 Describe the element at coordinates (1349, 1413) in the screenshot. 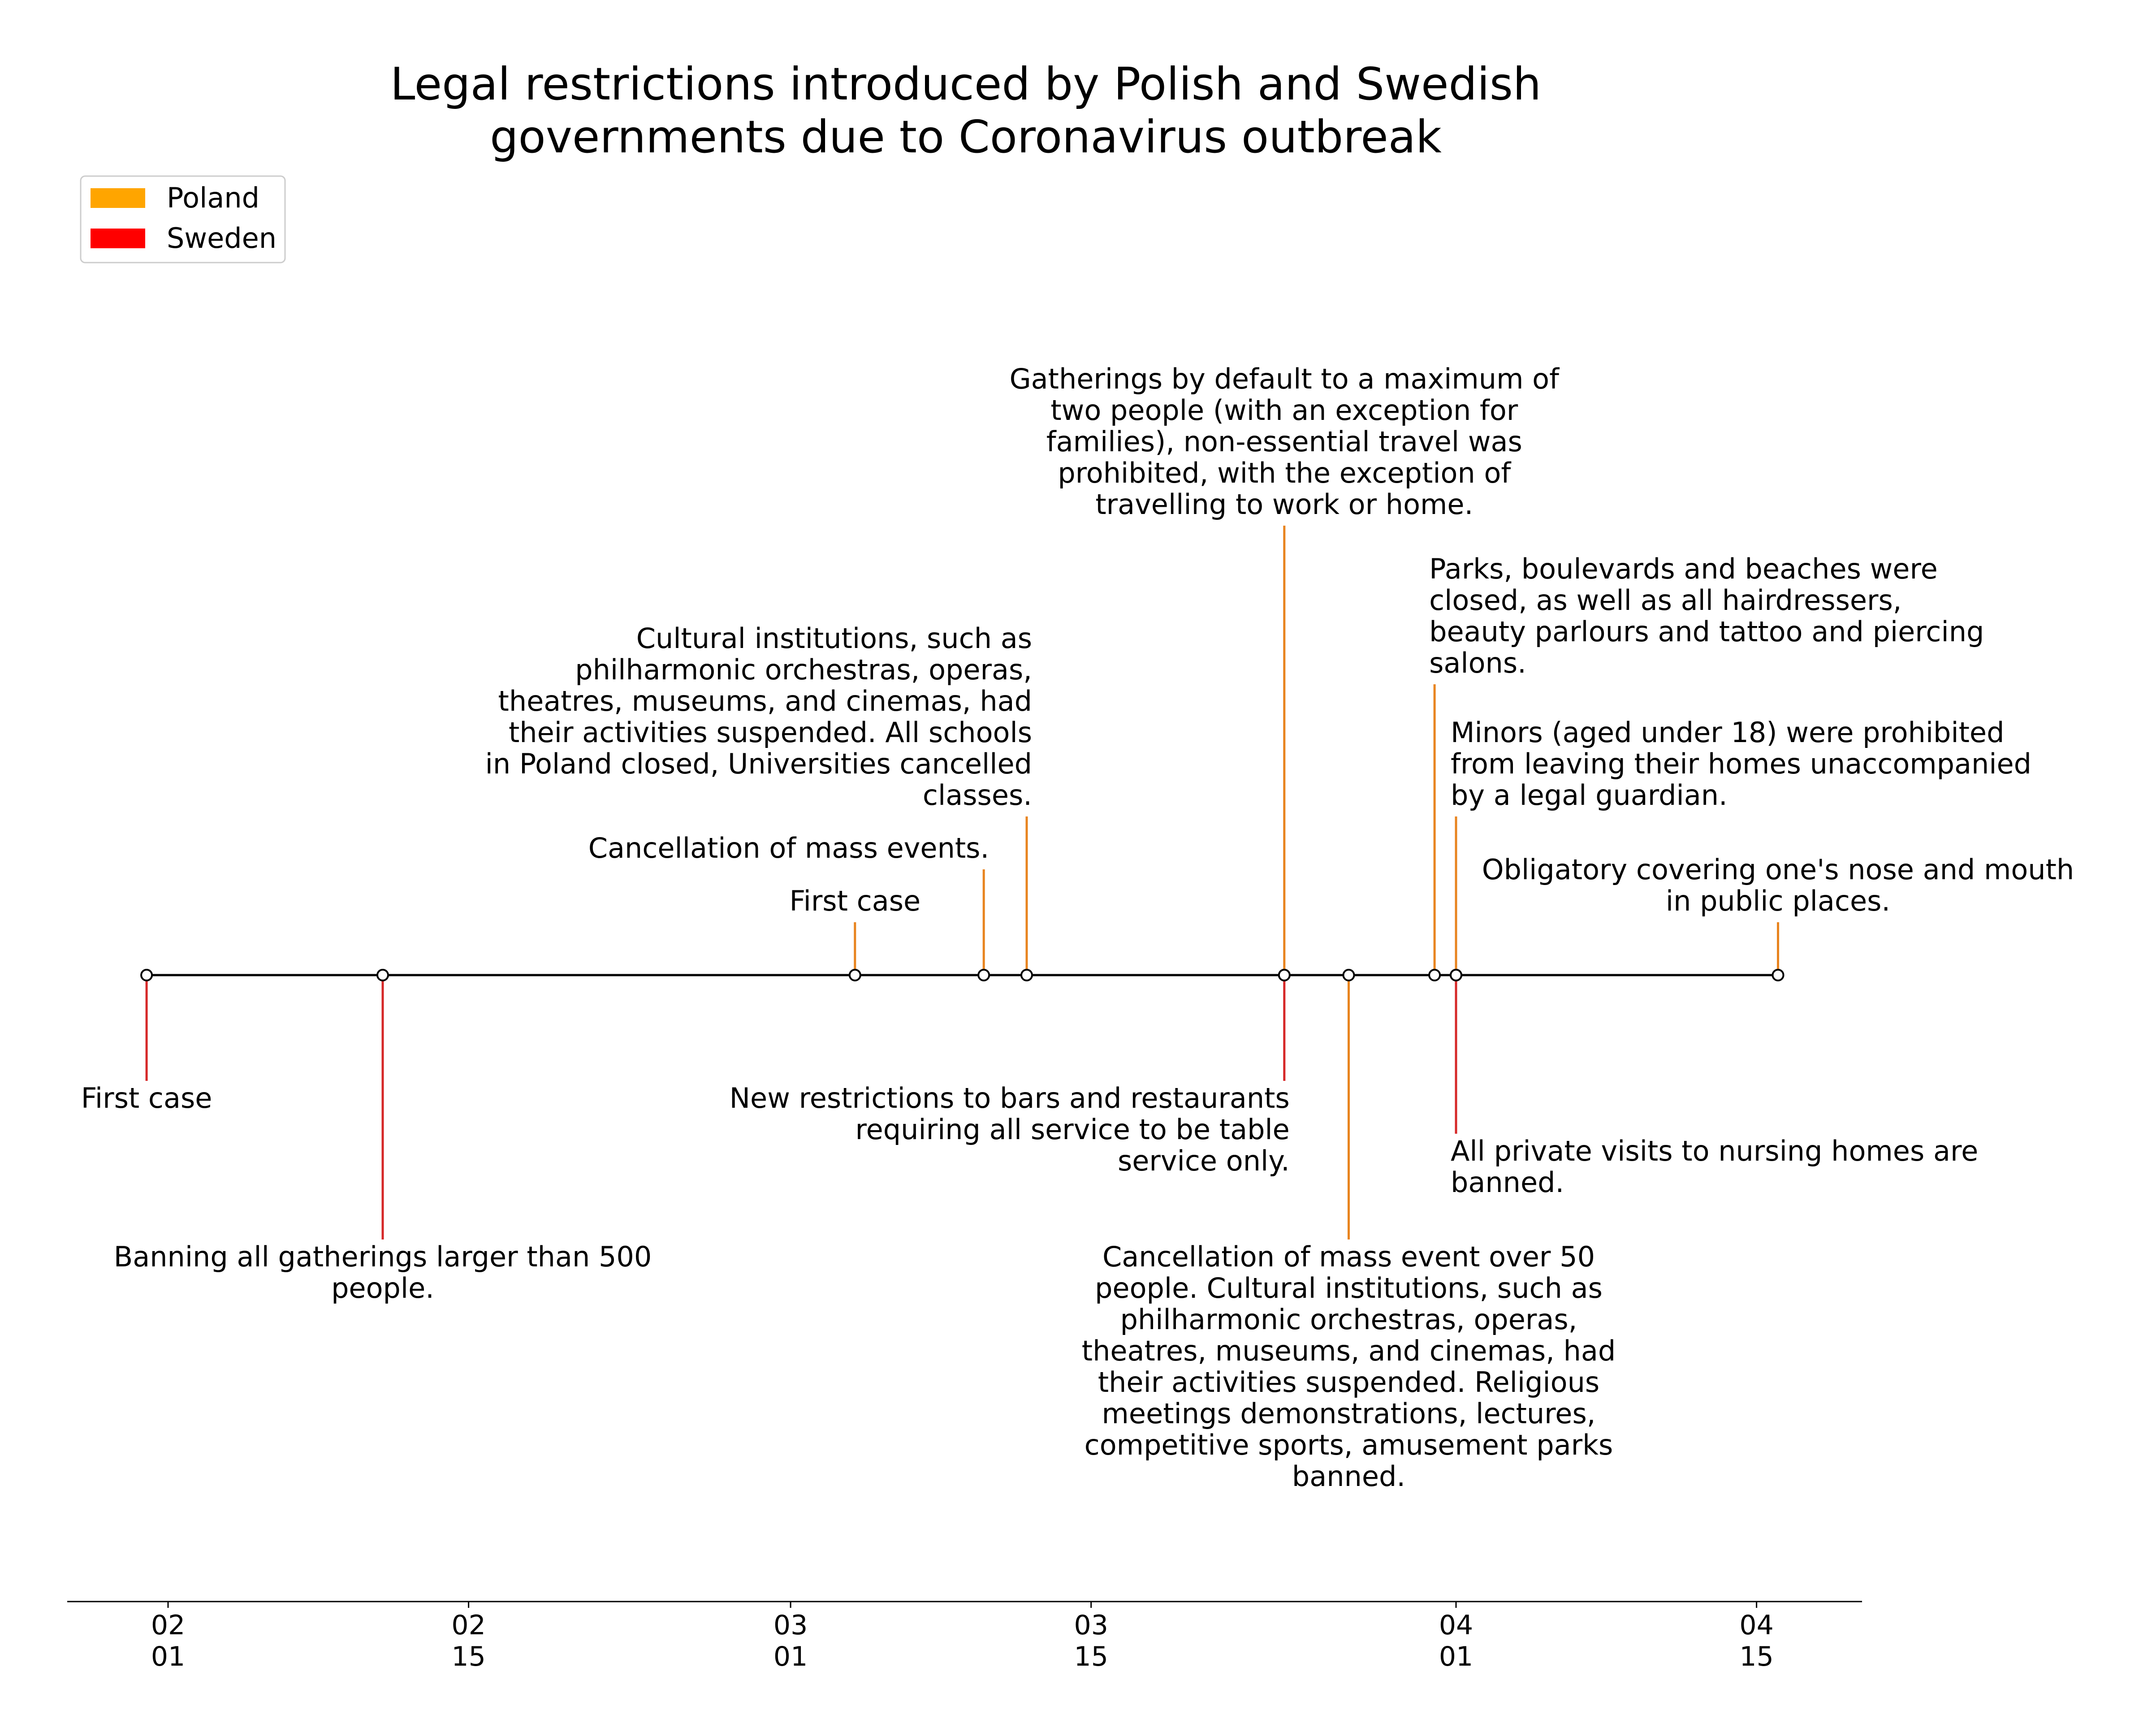

I see `event-label-line: meetings demonstrations, lectures,` at that location.